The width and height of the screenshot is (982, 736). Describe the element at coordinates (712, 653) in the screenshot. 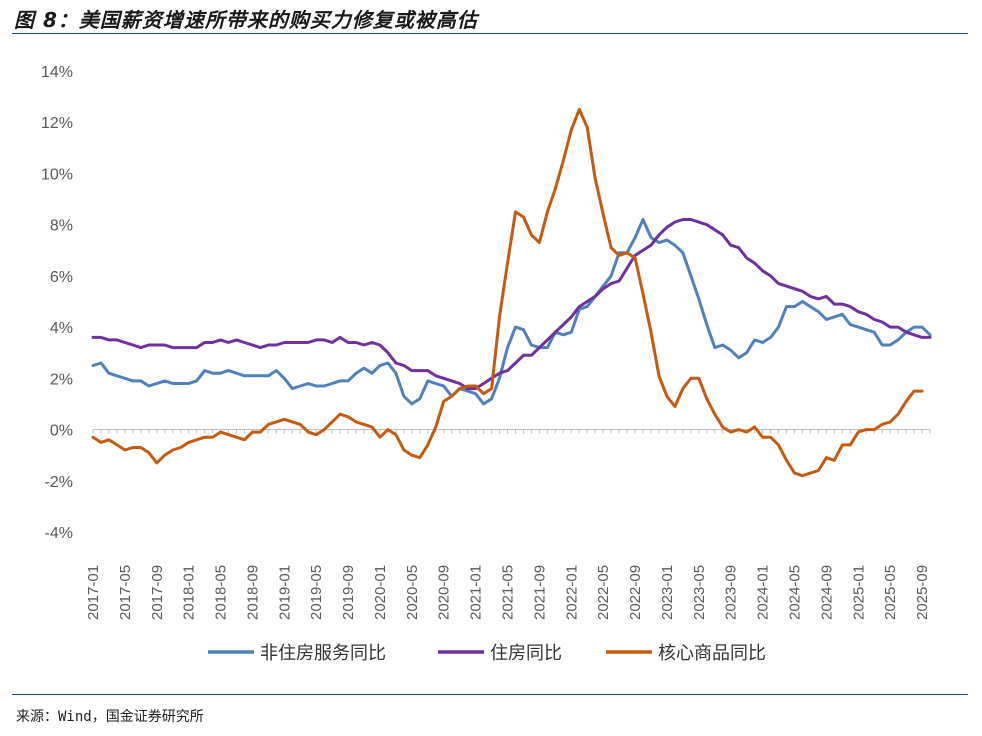

I see `legend-label: 核心商品同比` at that location.